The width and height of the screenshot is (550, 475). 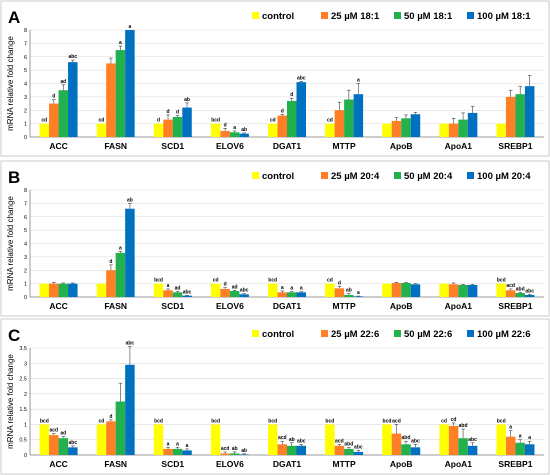 I want to click on bar-a-mttp-s3, so click(x=358, y=115).